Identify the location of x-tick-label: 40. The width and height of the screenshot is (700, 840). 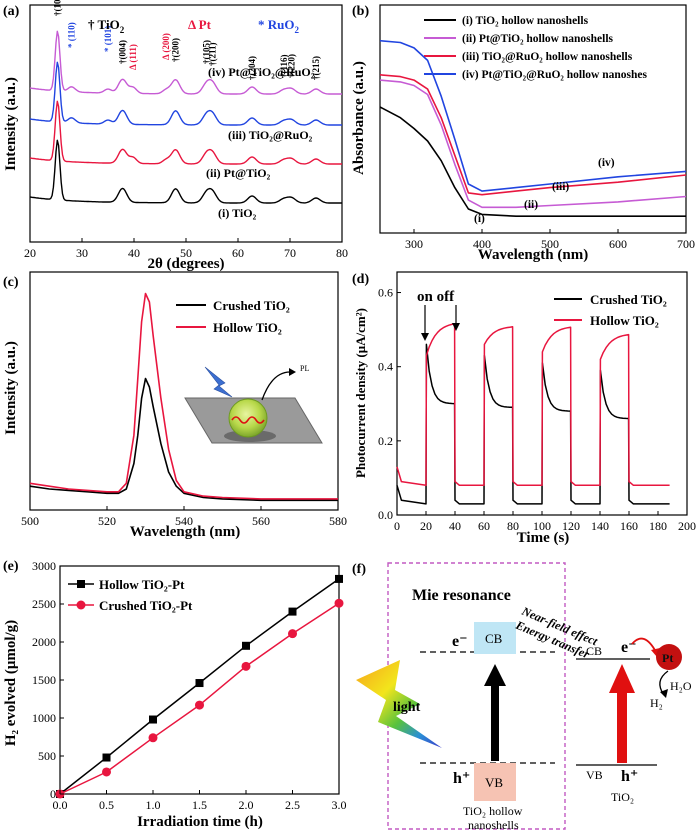
(455, 526).